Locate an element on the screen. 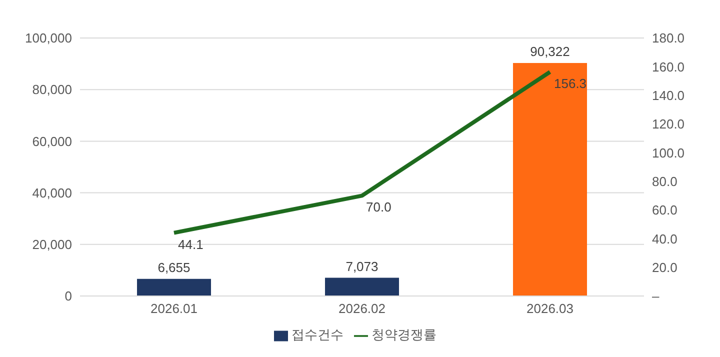 The width and height of the screenshot is (720, 357). y2-tick-label: 180.0 is located at coordinates (668, 38).